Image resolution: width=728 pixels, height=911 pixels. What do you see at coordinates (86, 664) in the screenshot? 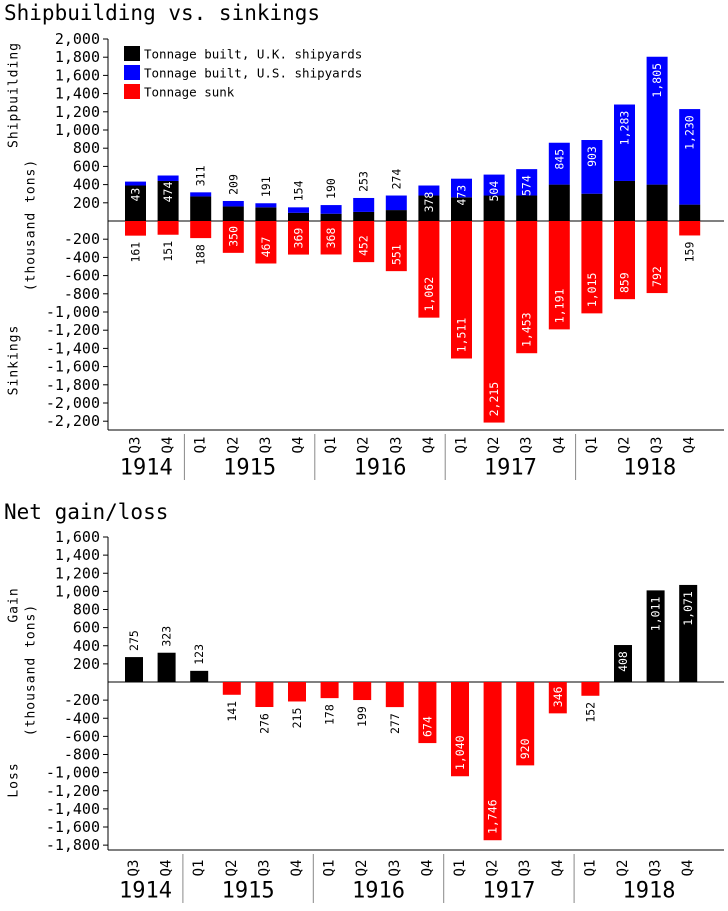
I see `y-tick-label: 200` at bounding box center [86, 664].